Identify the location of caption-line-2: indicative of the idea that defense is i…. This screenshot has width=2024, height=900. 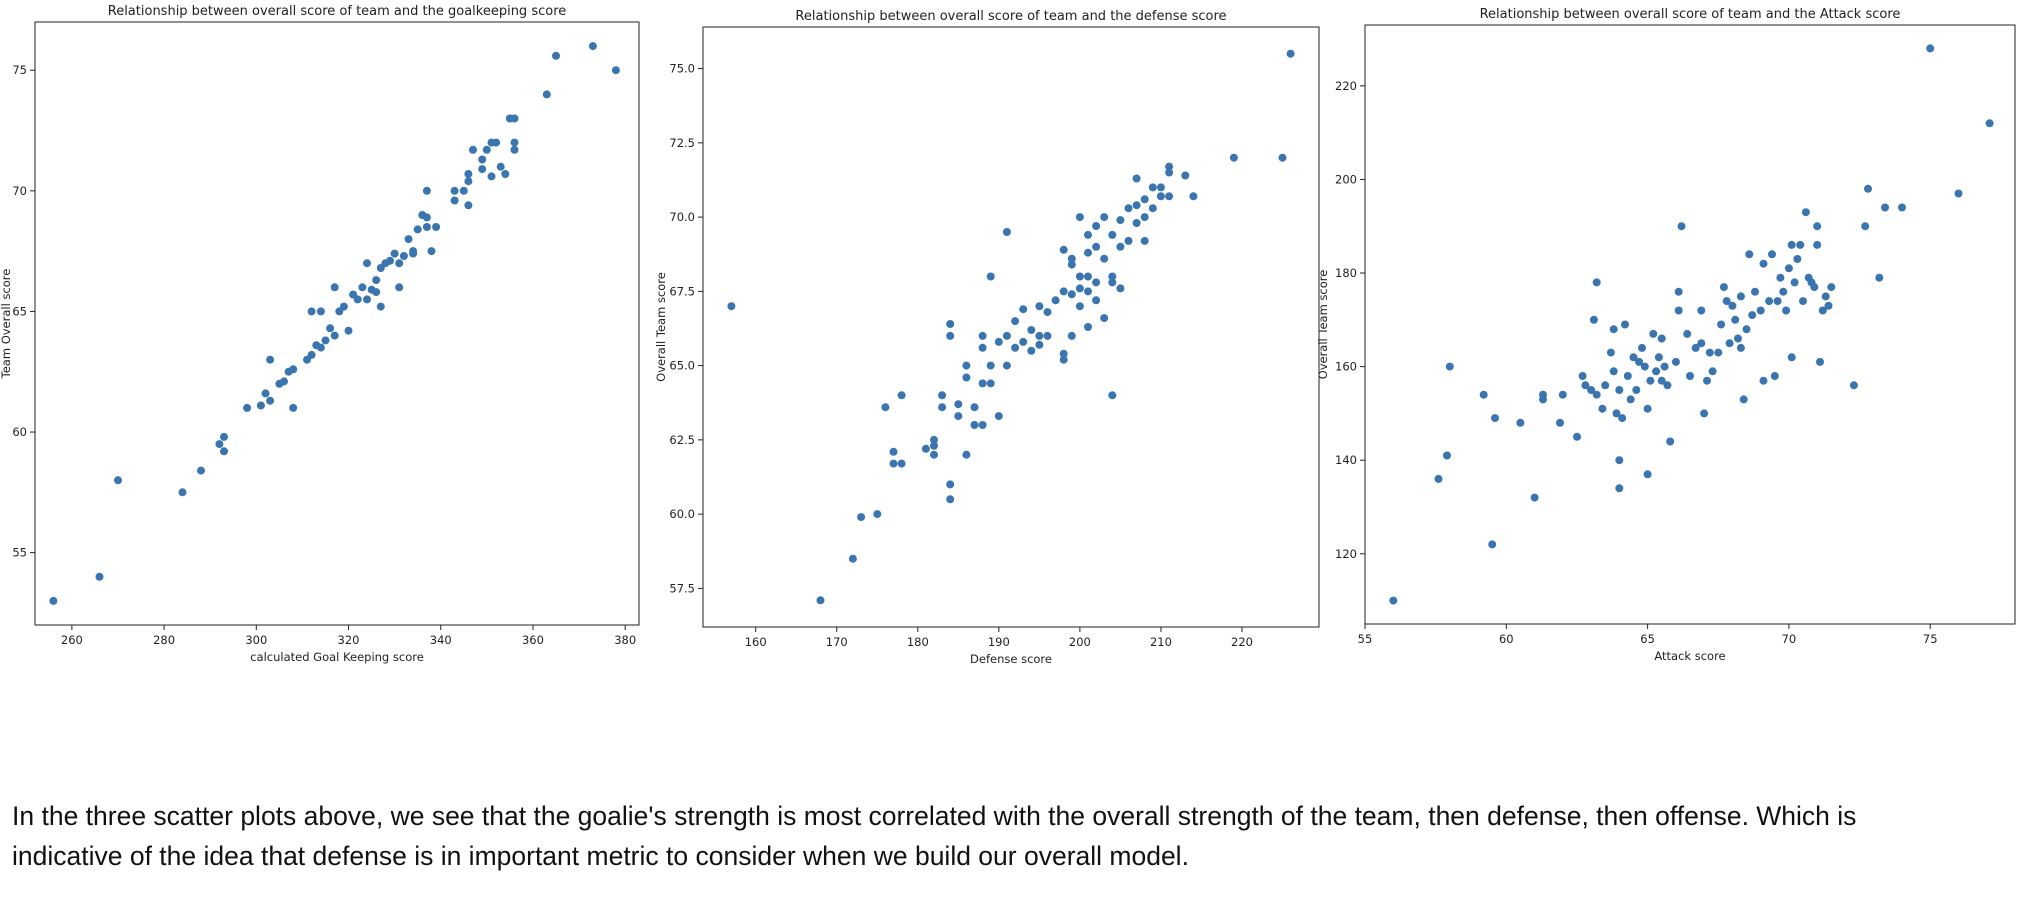
(600, 856).